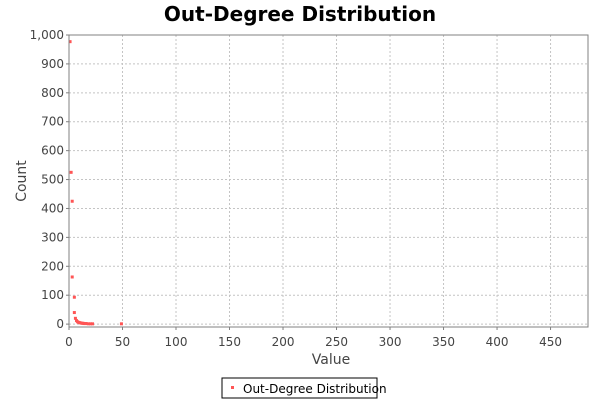 This screenshot has height=400, width=600. I want to click on x-tick-label: 0, so click(69, 342).